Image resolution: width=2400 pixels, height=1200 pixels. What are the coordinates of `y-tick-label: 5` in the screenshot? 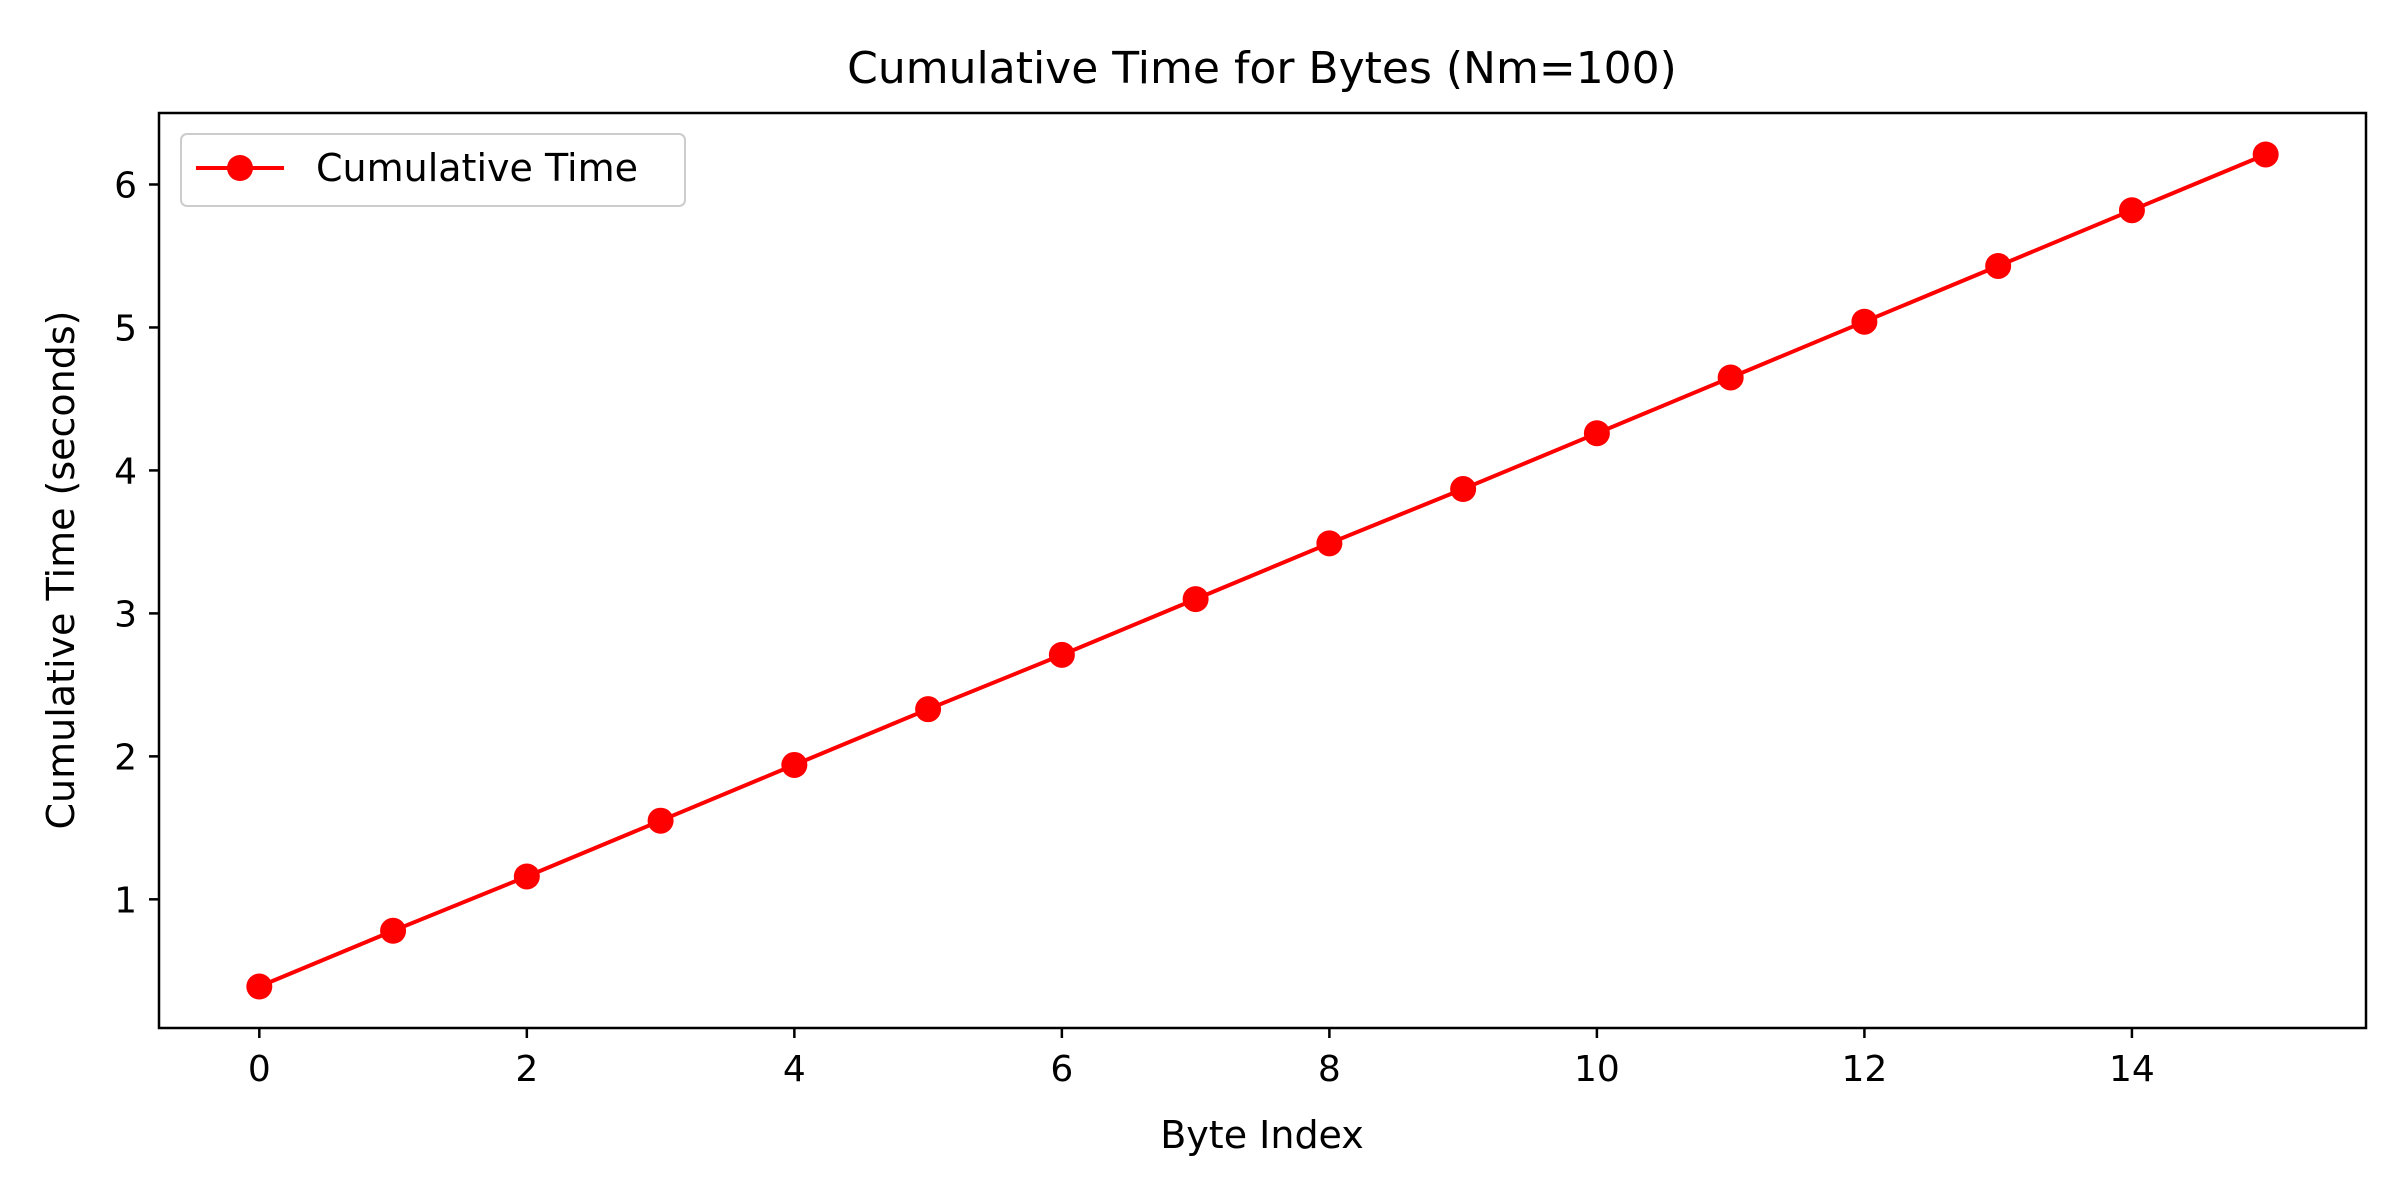 It's located at (125, 328).